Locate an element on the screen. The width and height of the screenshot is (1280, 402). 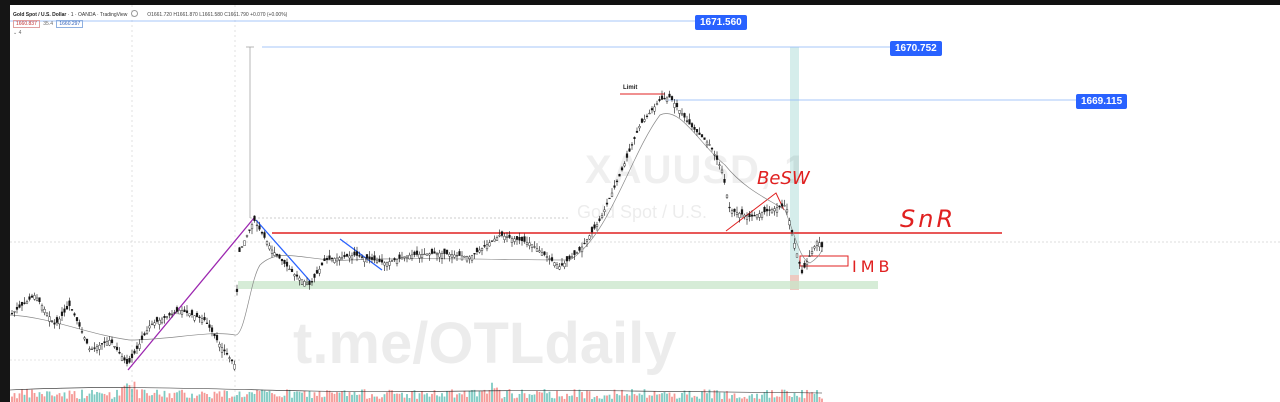
symbol-name: Gold Spot / U.S. Dollar is located at coordinates (40, 15).